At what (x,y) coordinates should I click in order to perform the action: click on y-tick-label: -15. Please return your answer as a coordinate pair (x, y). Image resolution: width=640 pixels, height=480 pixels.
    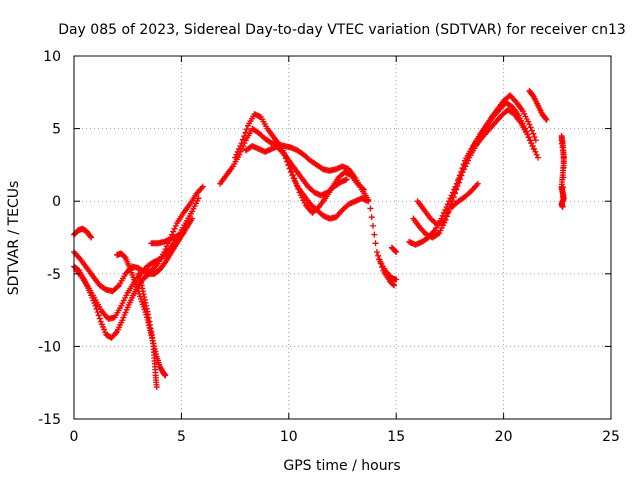
    Looking at the image, I should click on (49, 420).